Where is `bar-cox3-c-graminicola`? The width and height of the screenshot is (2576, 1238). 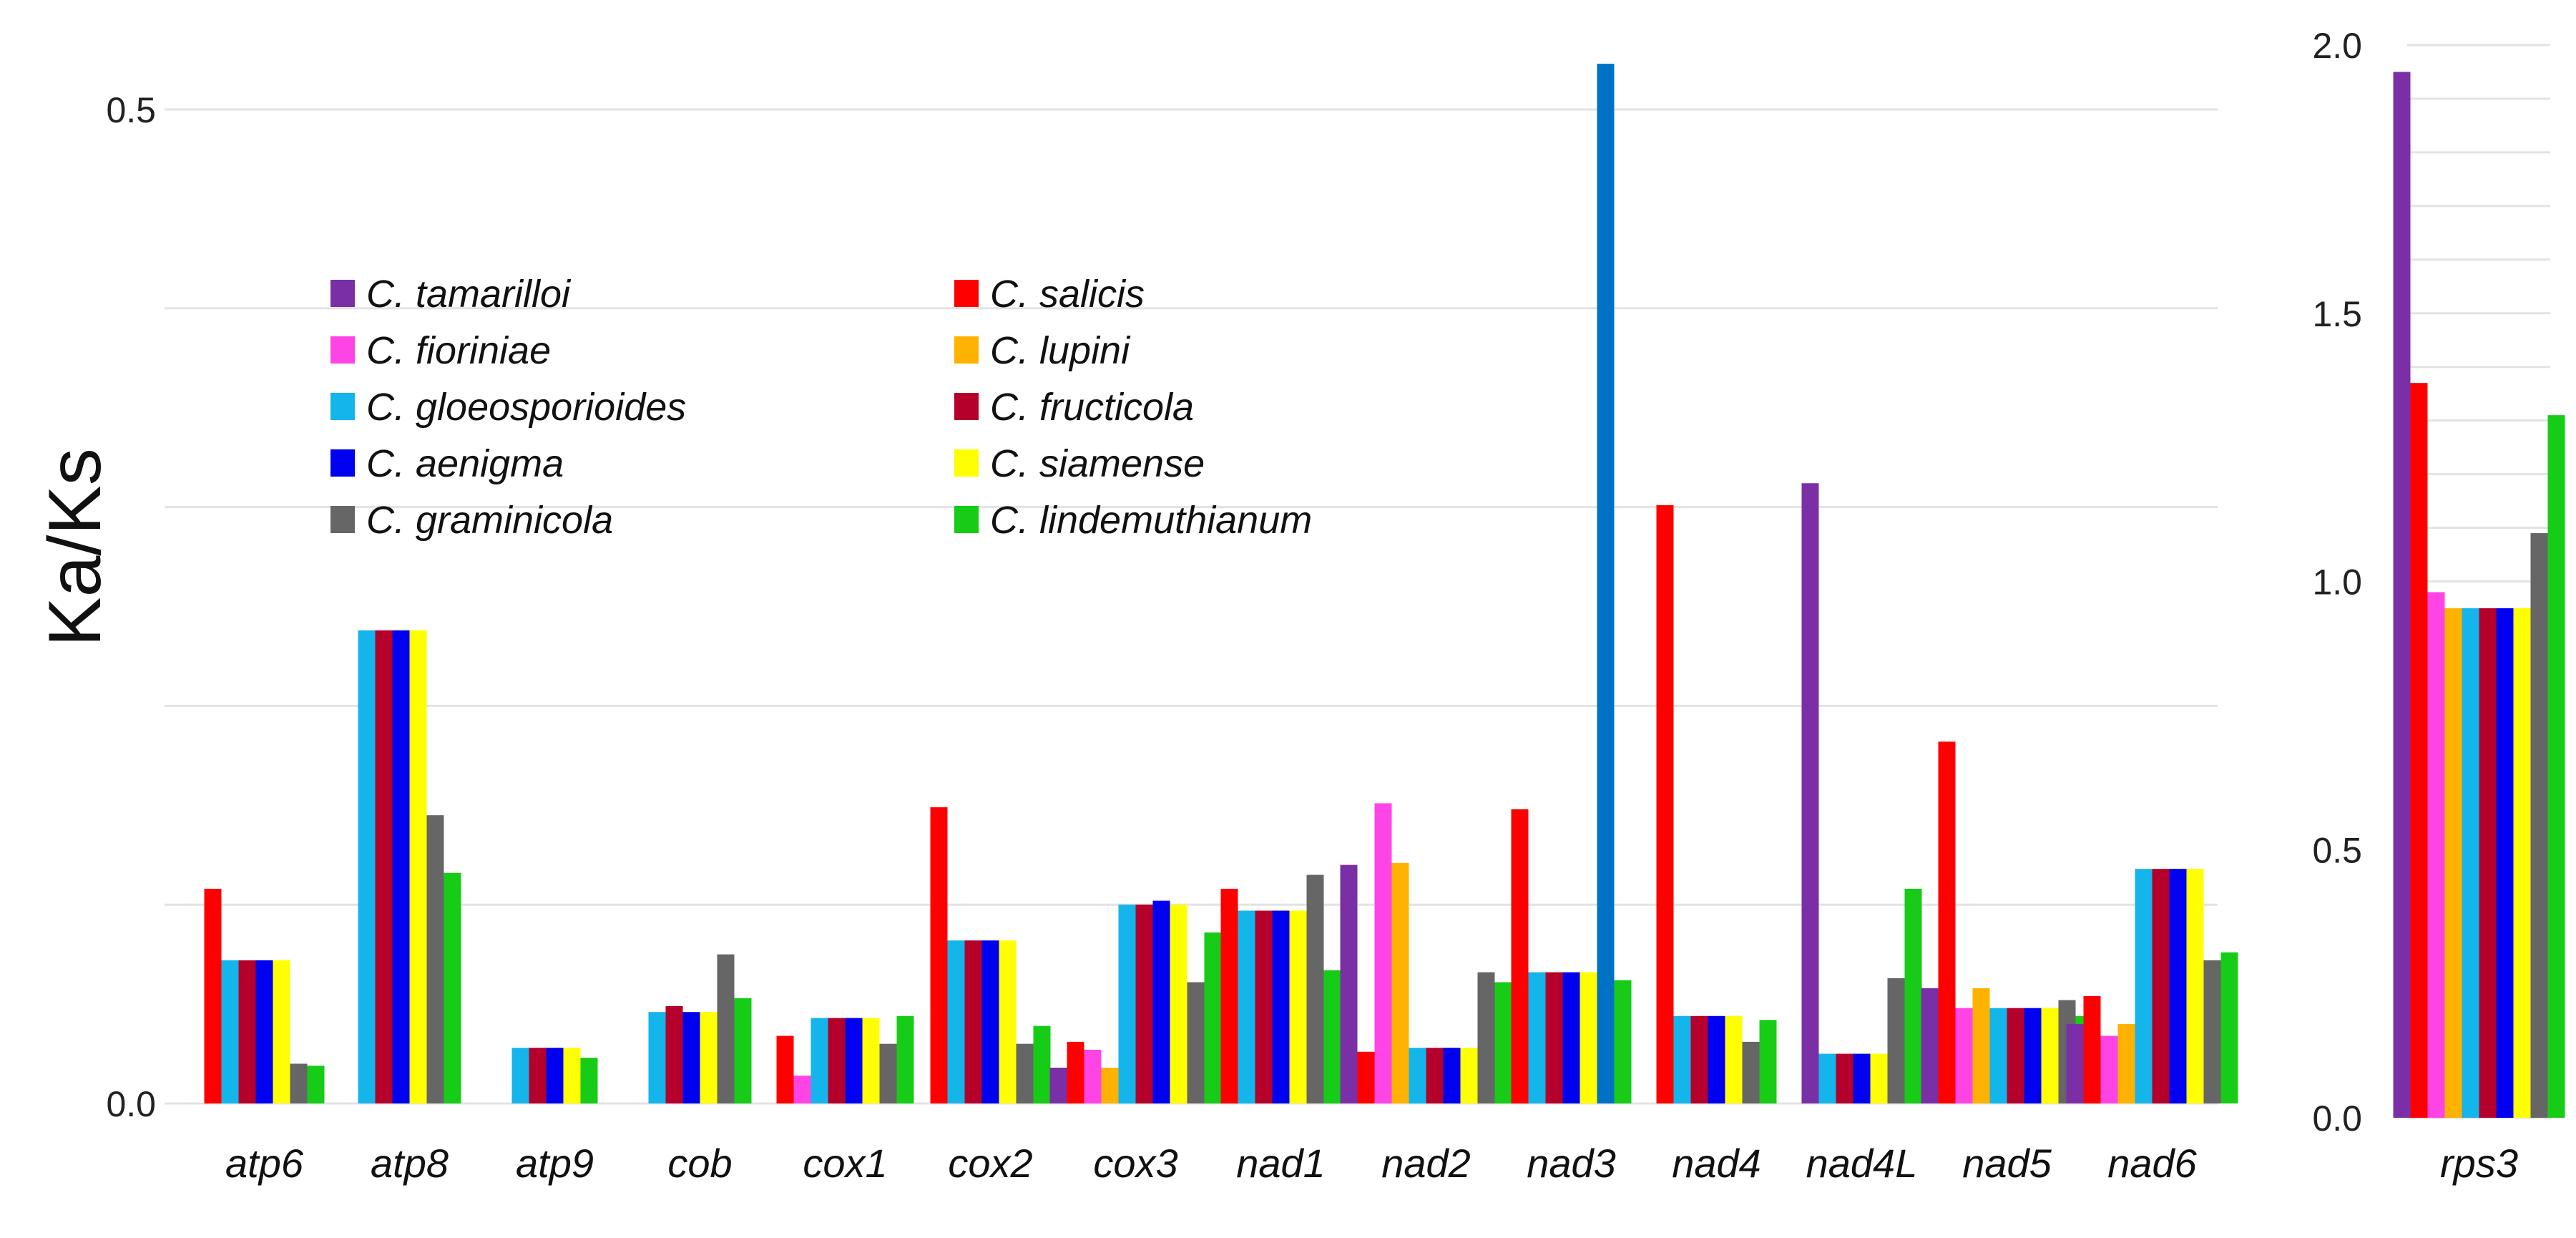 bar-cox3-c-graminicola is located at coordinates (1196, 1042).